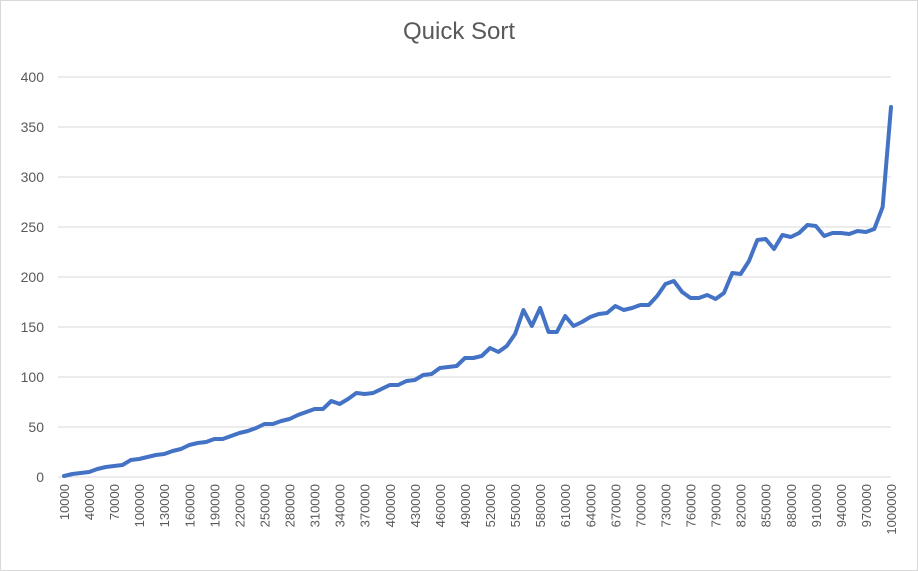 This screenshot has height=571, width=918. I want to click on x-tick-label: 520000, so click(490, 505).